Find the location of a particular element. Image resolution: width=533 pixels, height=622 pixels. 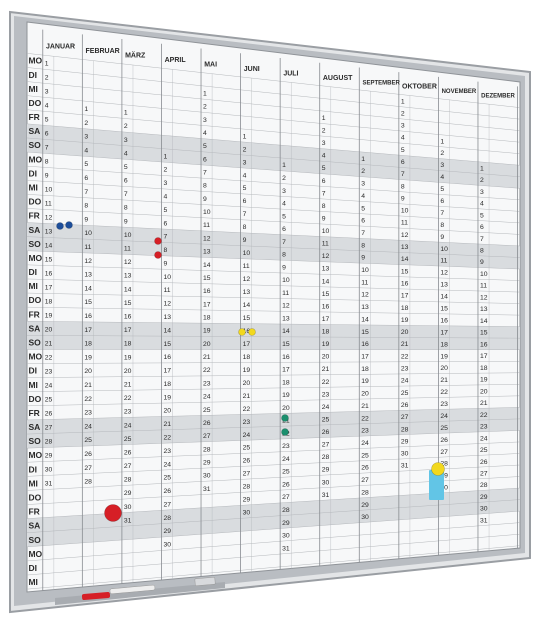

month-header: JUNI is located at coordinates (252, 69).